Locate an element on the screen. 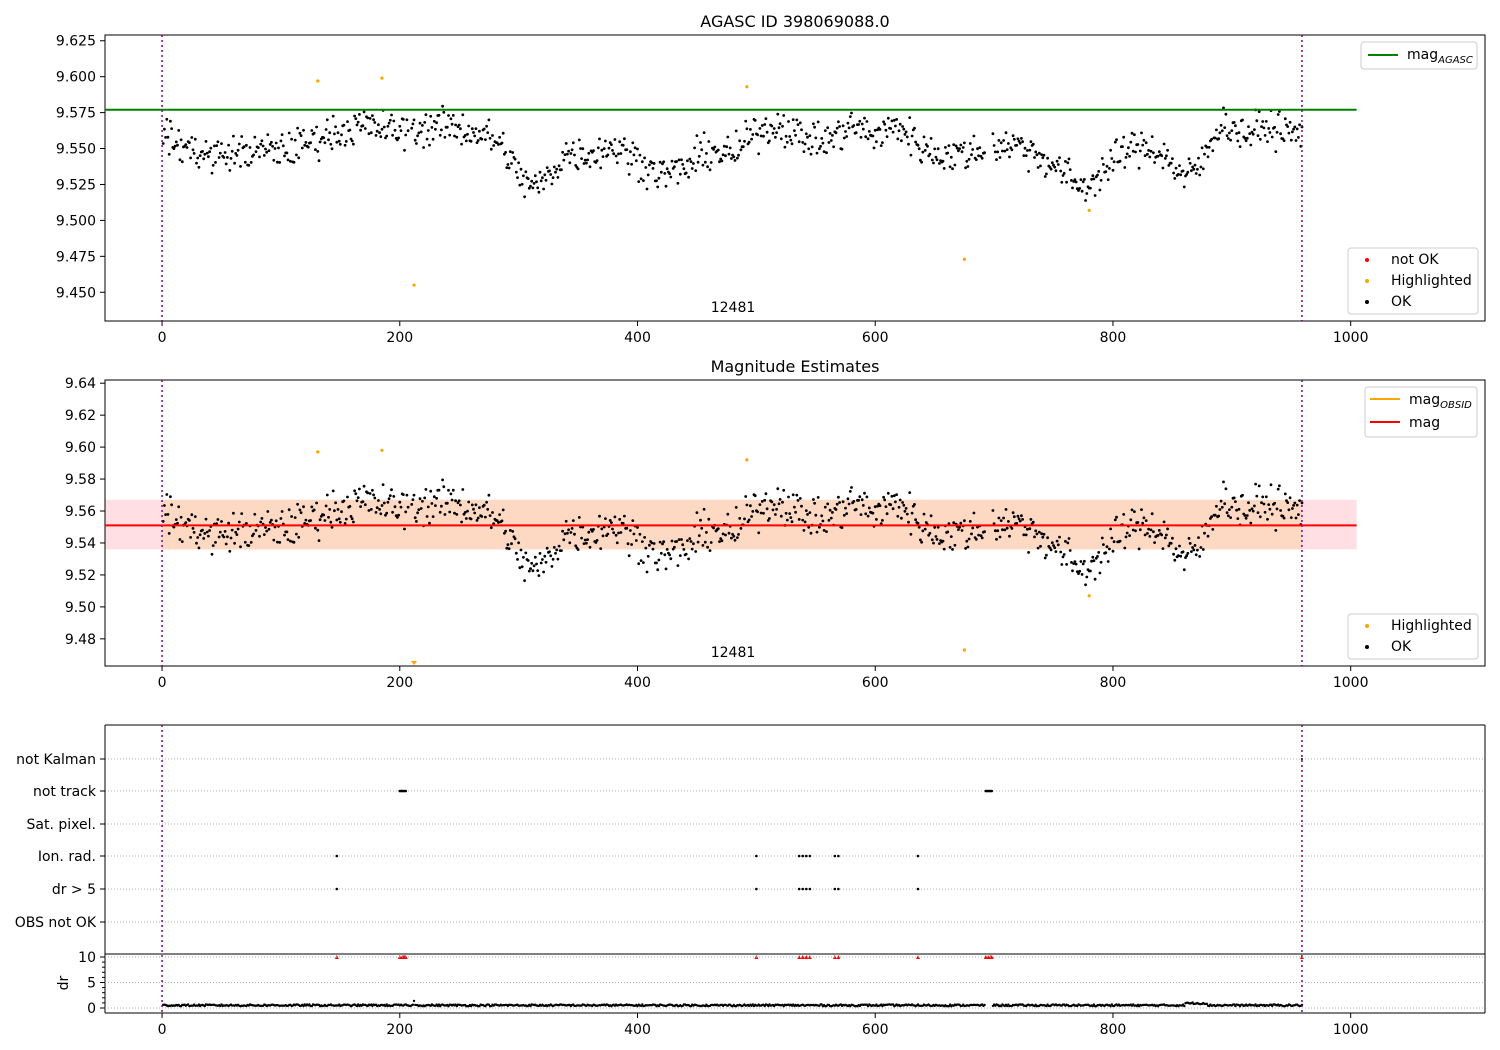  flags-x-axis-ticks: 0 200 400 600 800 1000 is located at coordinates (763, 1025).